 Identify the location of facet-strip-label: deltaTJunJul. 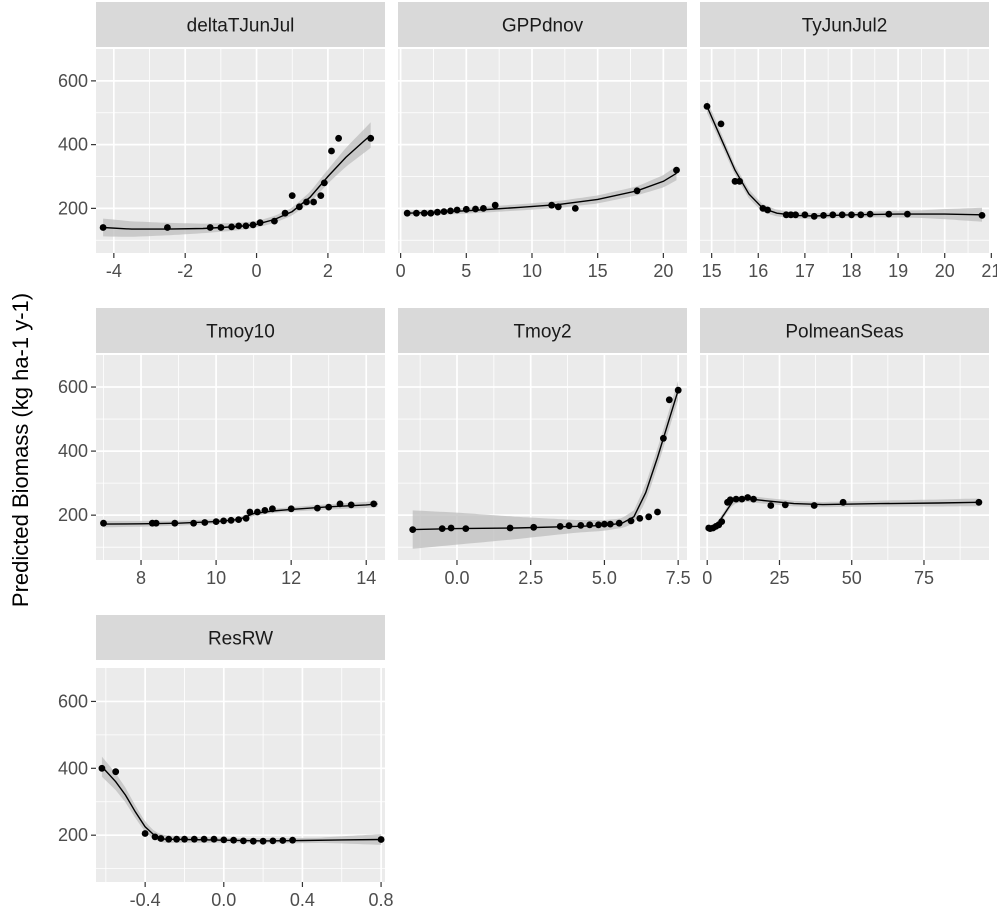
(241, 26).